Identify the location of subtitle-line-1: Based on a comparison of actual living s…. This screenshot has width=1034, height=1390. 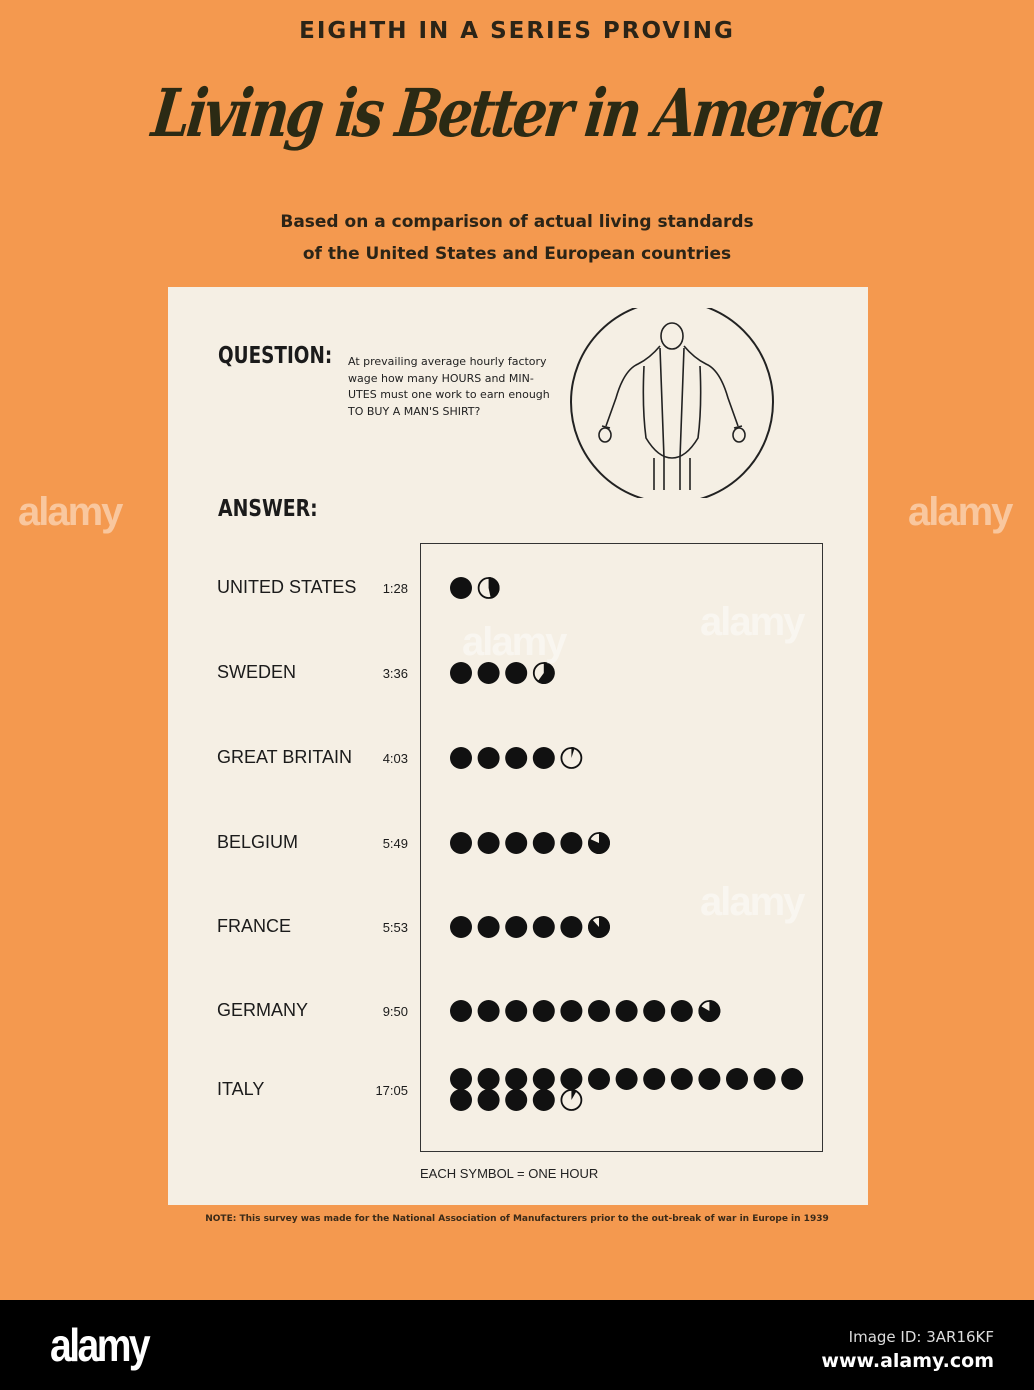
(517, 222).